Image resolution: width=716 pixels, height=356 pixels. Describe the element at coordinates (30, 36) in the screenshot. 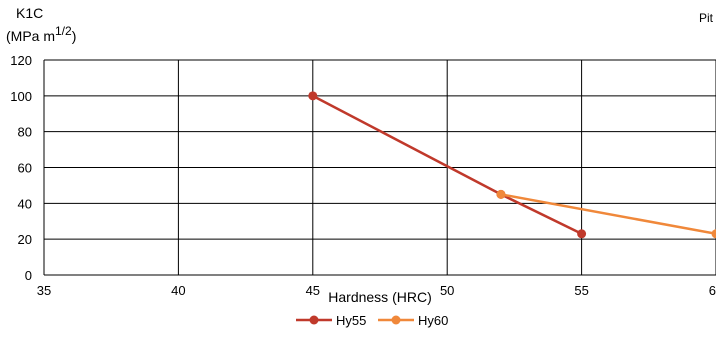

I see `y-axis-title-prefix: (MPa m` at that location.